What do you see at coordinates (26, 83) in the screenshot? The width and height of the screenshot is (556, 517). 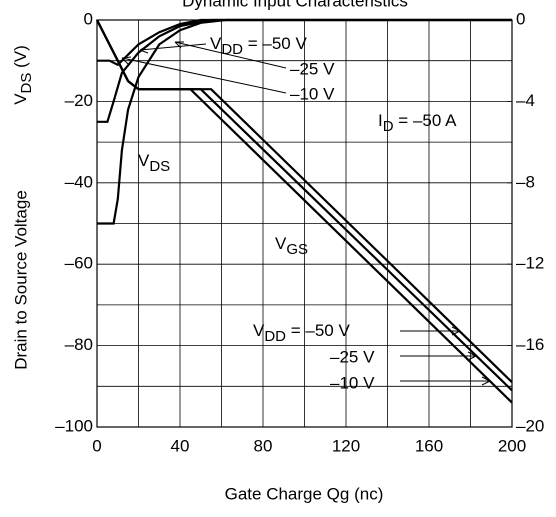 I see `label-sub: DS` at bounding box center [26, 83].